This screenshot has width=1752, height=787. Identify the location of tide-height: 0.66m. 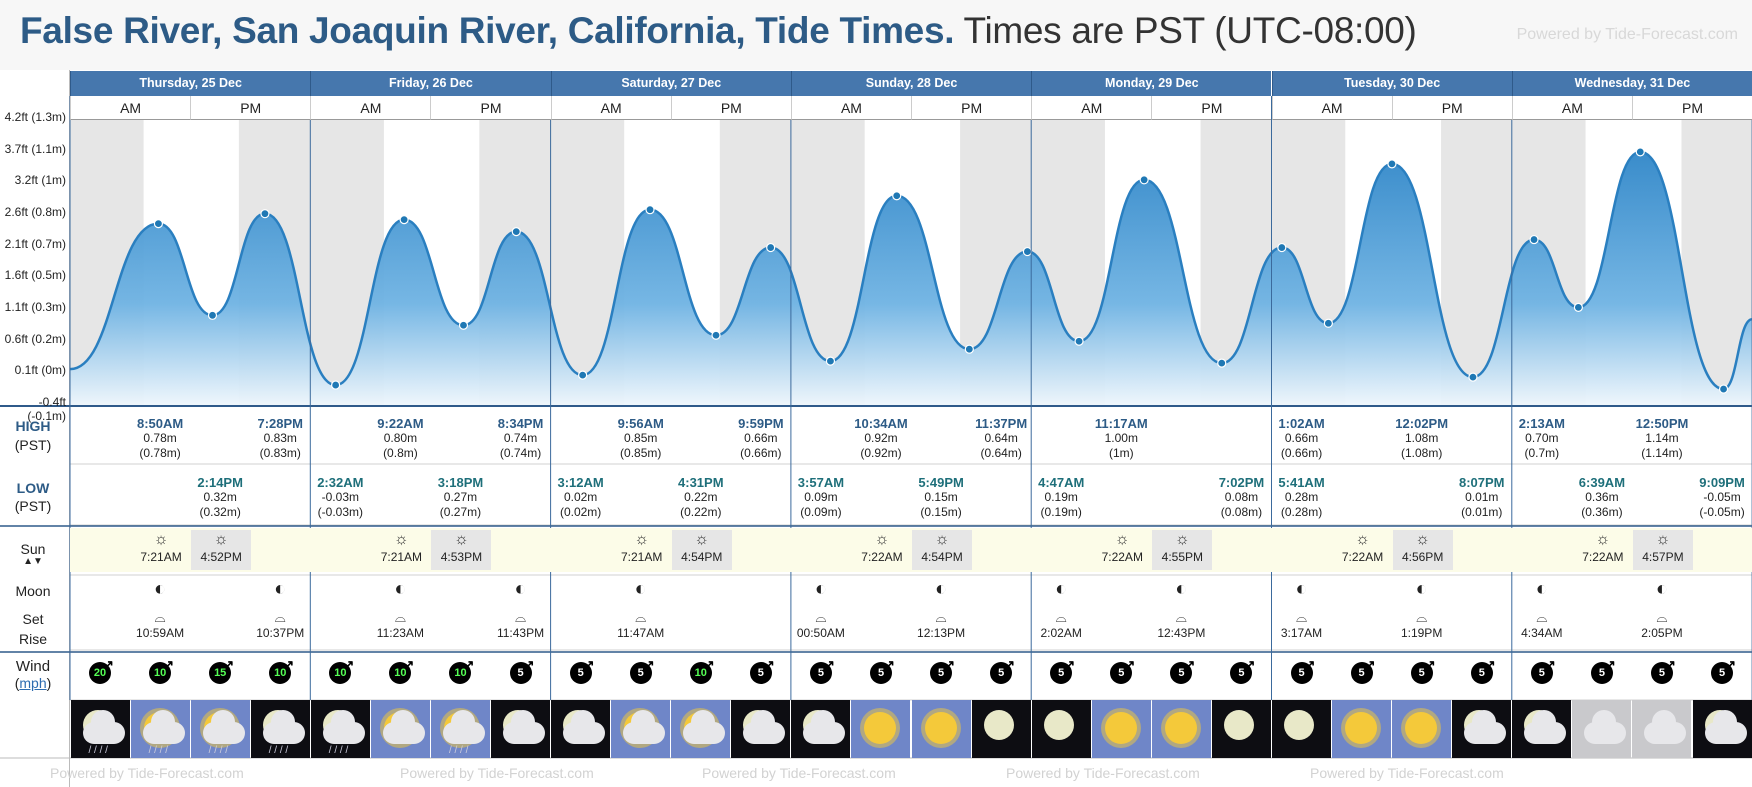
(761, 438).